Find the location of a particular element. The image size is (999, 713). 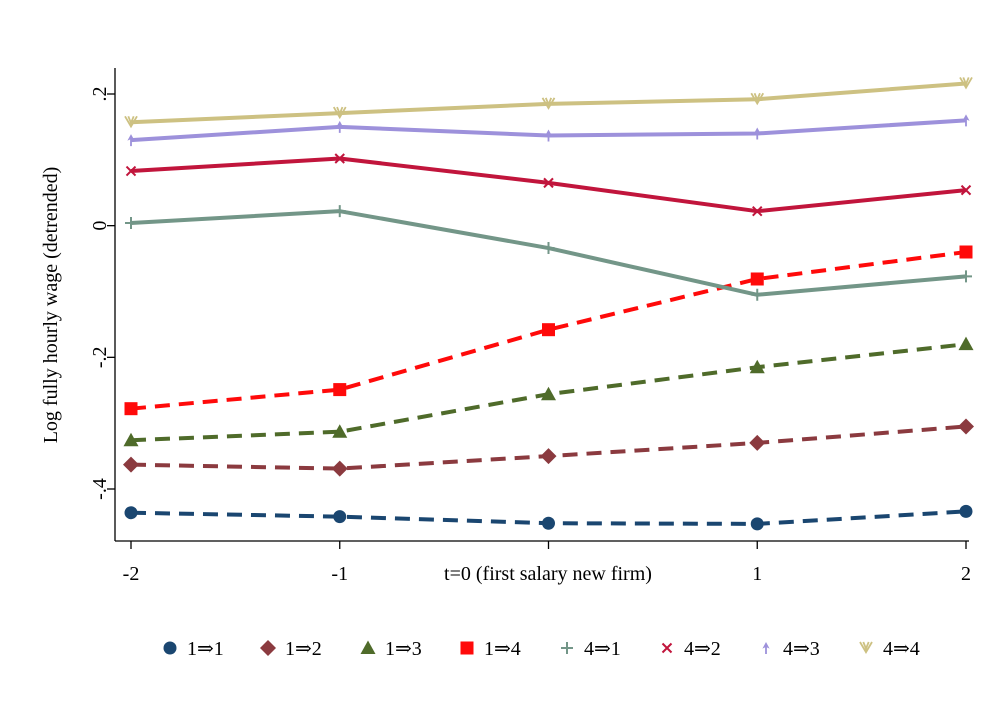

legend-item: 1⇒2 is located at coordinates (291, 649).